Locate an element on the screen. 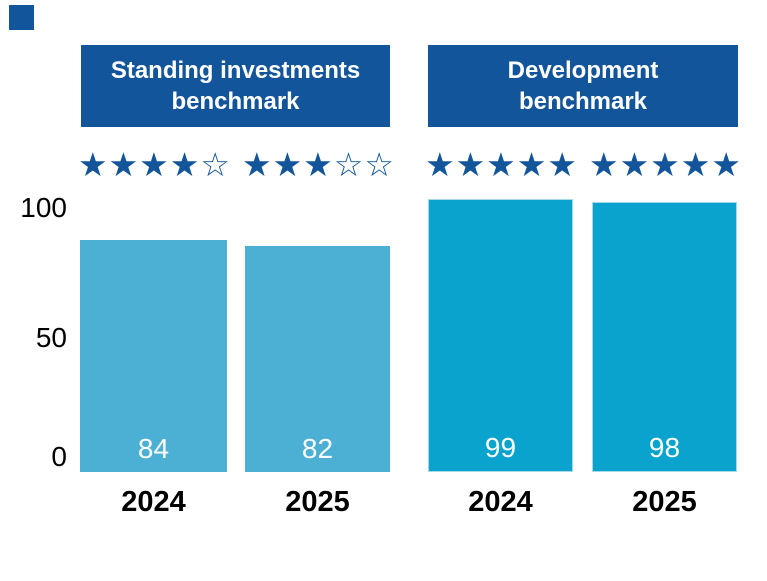  x-axis-label-standing-2025: 2025 is located at coordinates (317, 502).